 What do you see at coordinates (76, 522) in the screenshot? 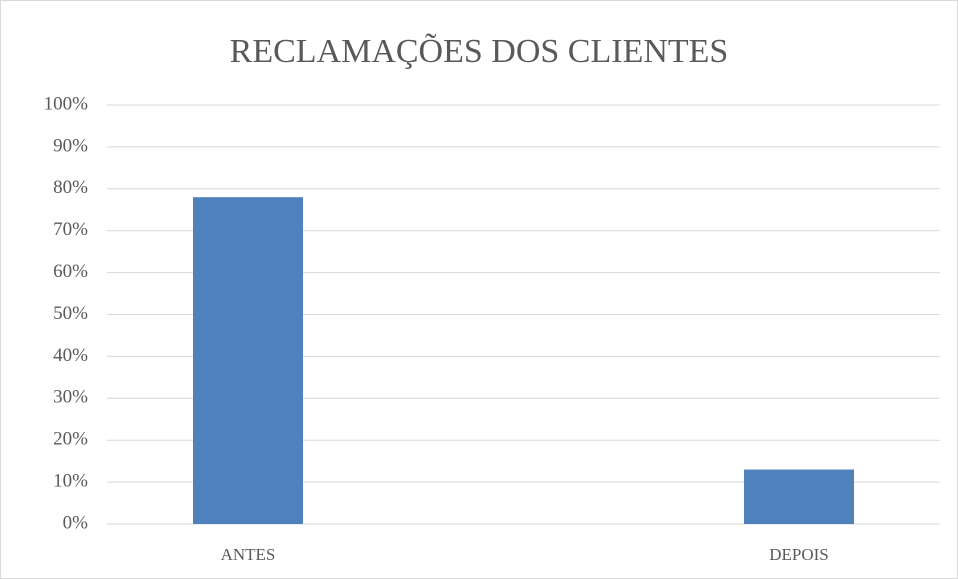
I see `y-tick-label: 0%` at bounding box center [76, 522].